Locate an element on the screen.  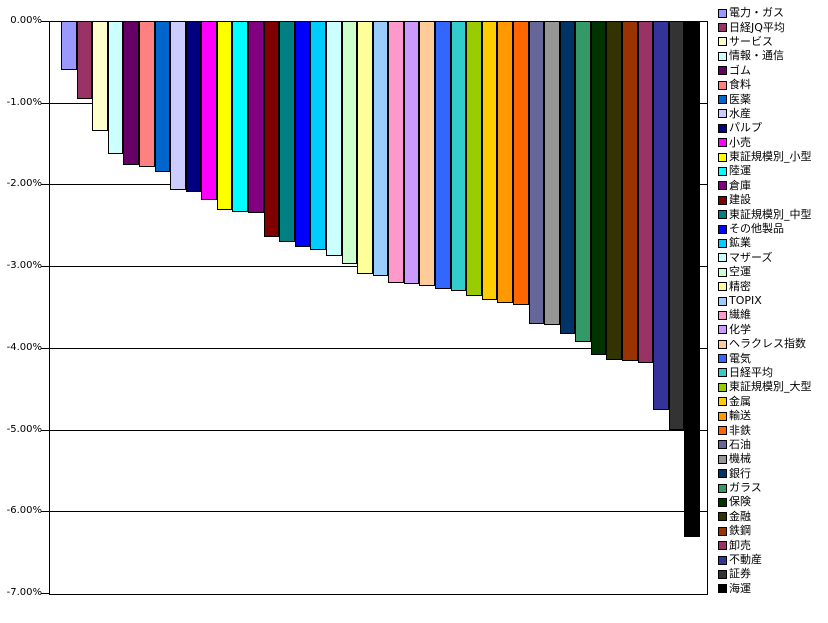
legend-label: 医薬 is located at coordinates (740, 99).